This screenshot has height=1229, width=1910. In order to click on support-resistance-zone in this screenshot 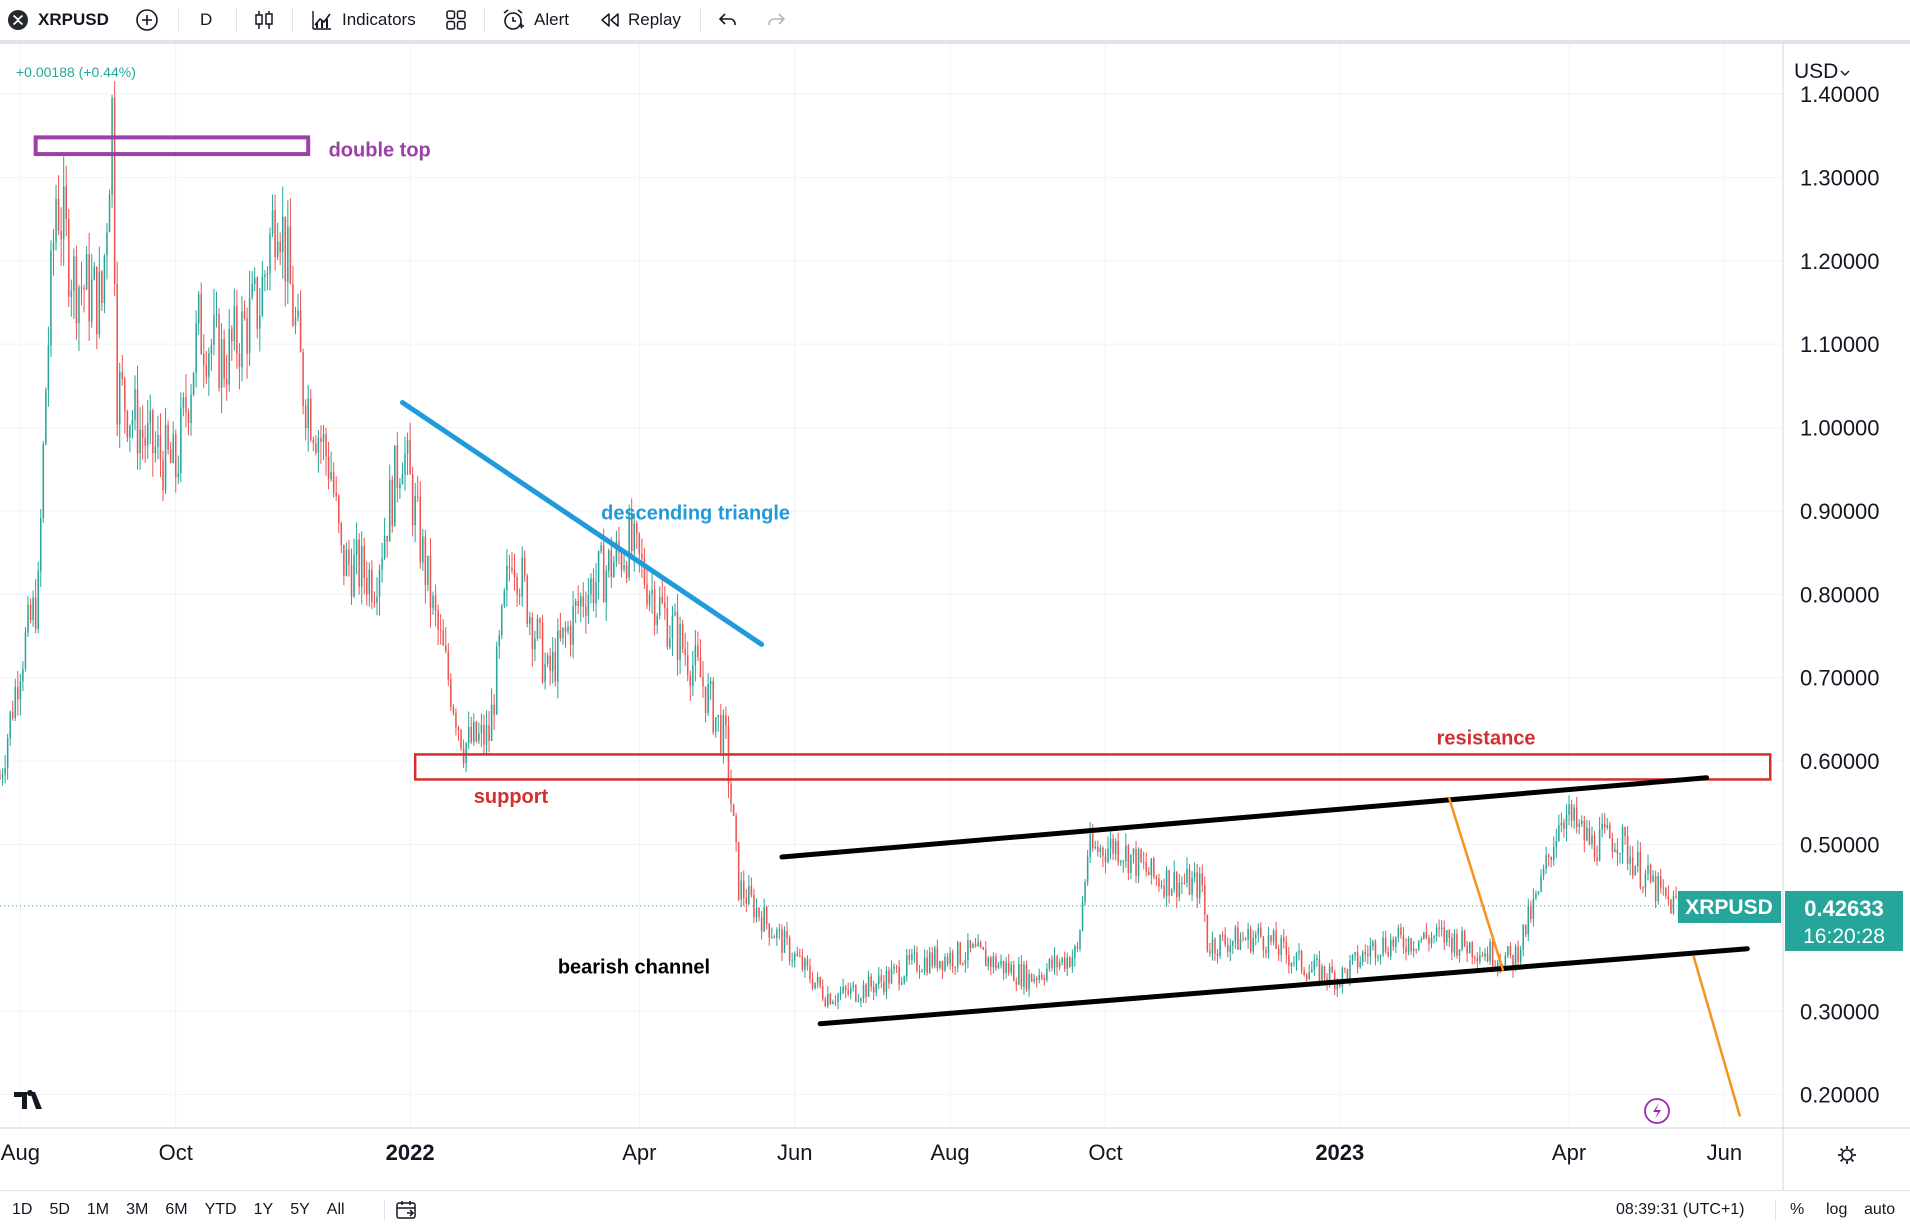, I will do `click(1092, 767)`.